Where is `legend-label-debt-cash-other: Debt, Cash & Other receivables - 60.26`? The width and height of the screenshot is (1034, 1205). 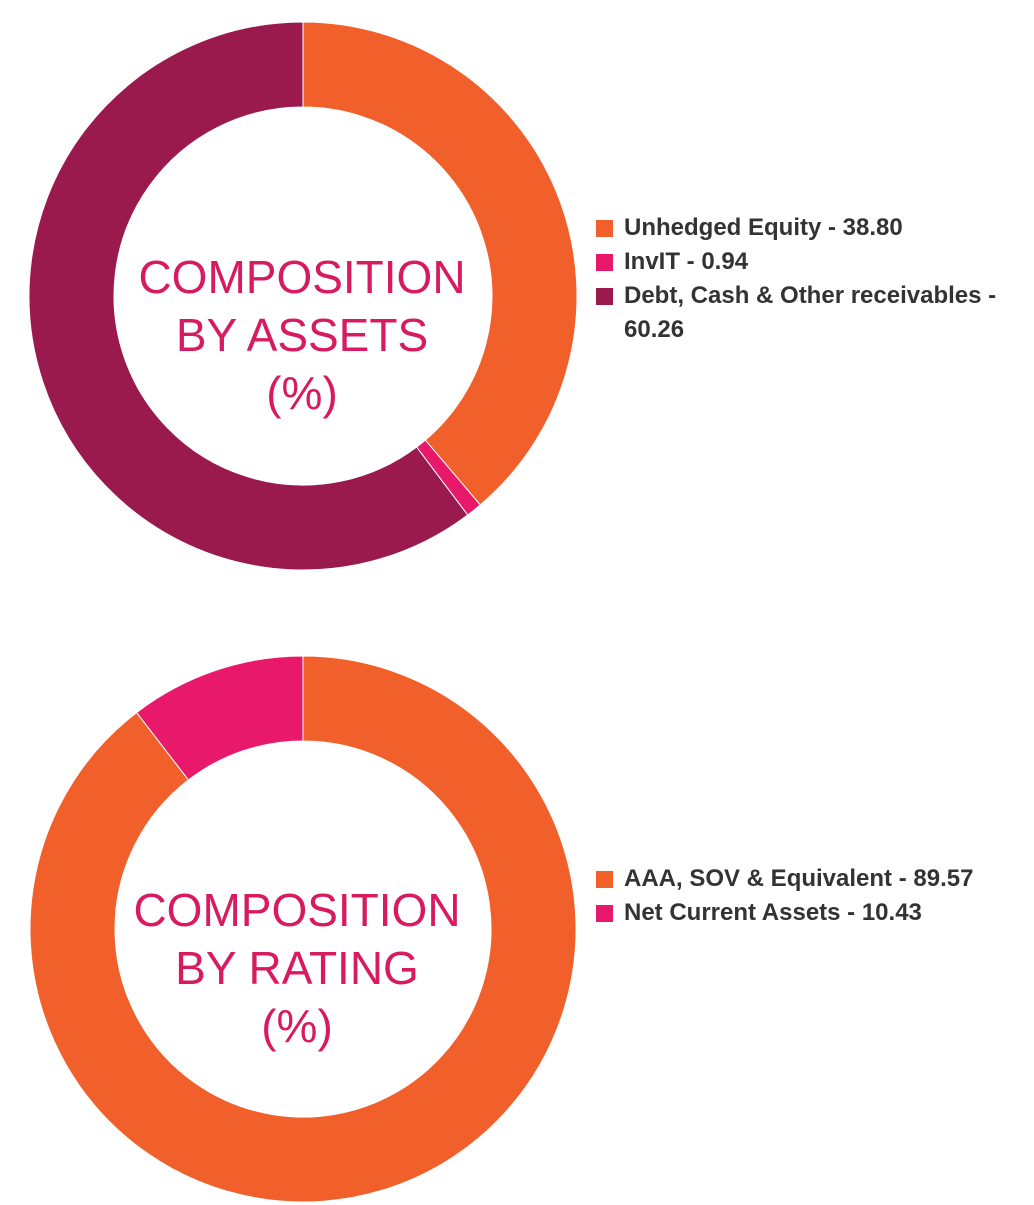 legend-label-debt-cash-other: Debt, Cash & Other receivables - 60.26 is located at coordinates (810, 312).